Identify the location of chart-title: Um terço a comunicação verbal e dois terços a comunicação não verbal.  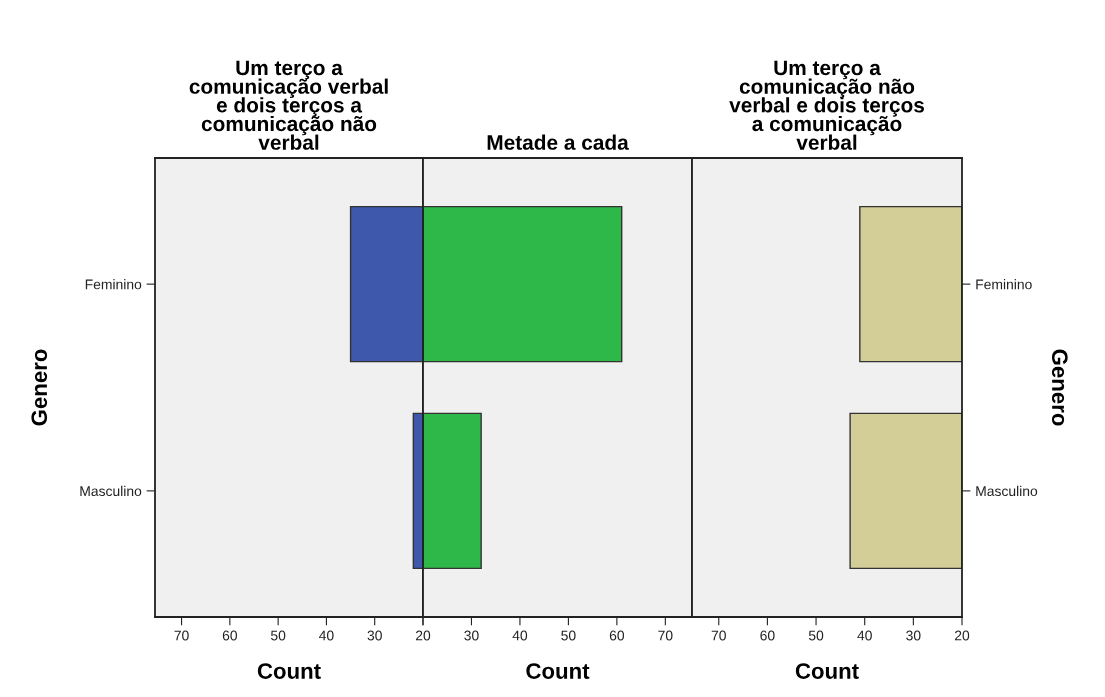
(288, 105).